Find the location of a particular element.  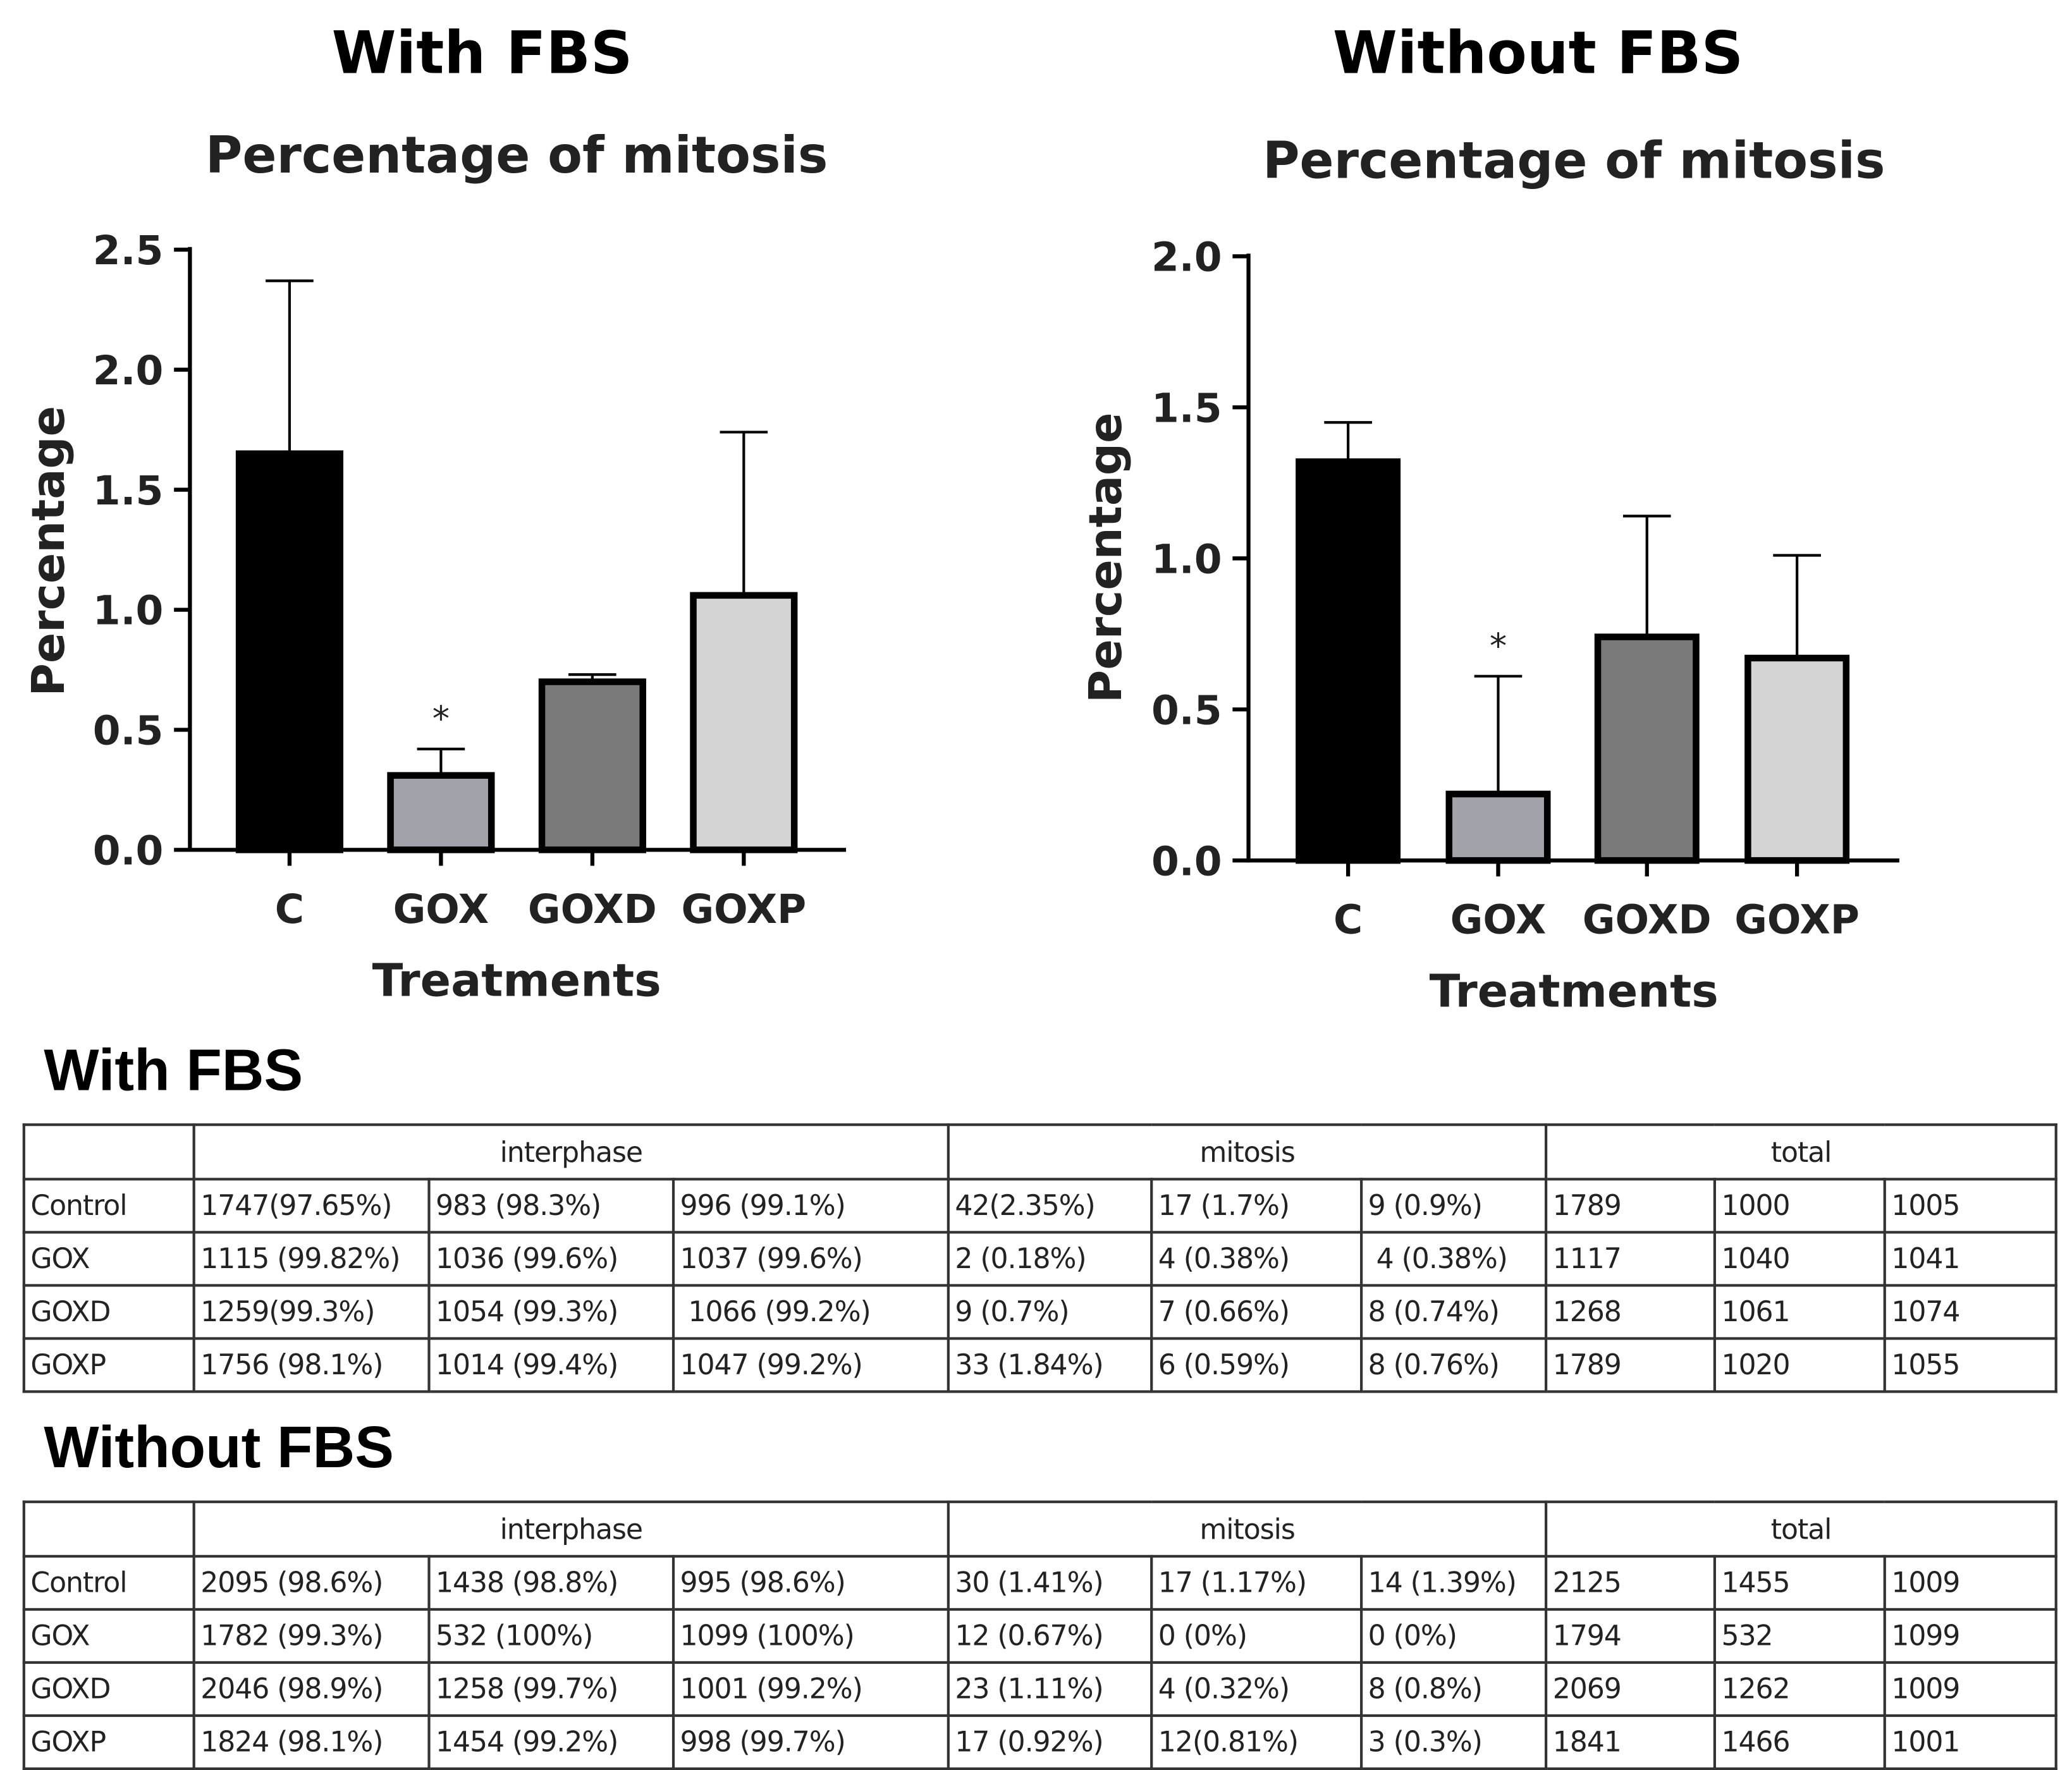

table-cell: 1041 is located at coordinates (1970, 1259).